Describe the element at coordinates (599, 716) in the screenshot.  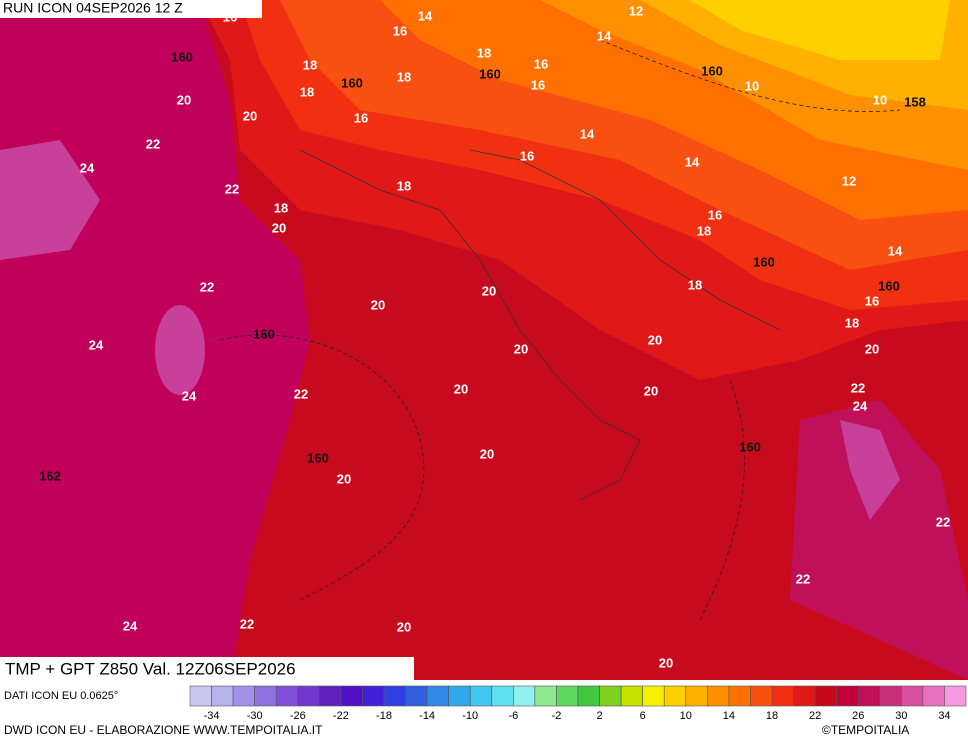
I see `scale-tick-label: 2` at that location.